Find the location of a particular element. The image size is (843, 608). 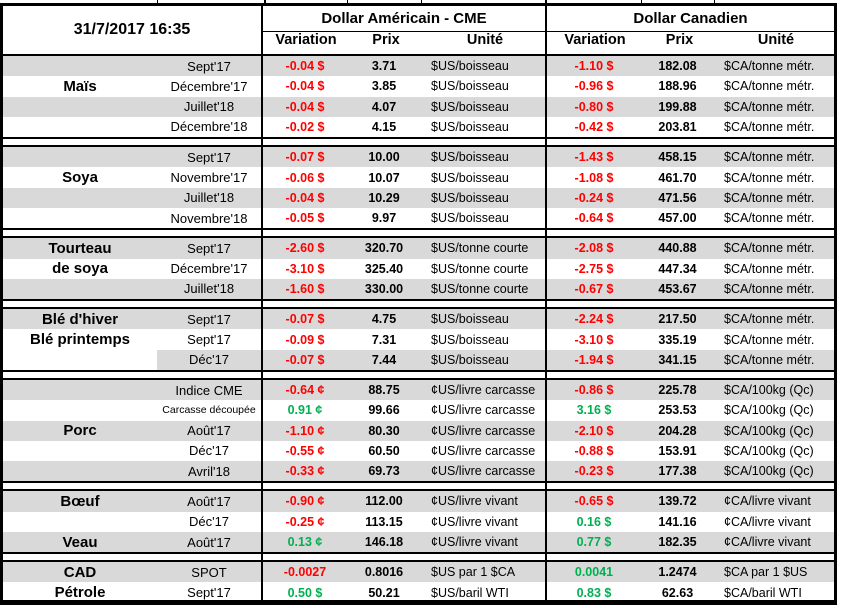

commodity-label: Soya is located at coordinates (80, 178).